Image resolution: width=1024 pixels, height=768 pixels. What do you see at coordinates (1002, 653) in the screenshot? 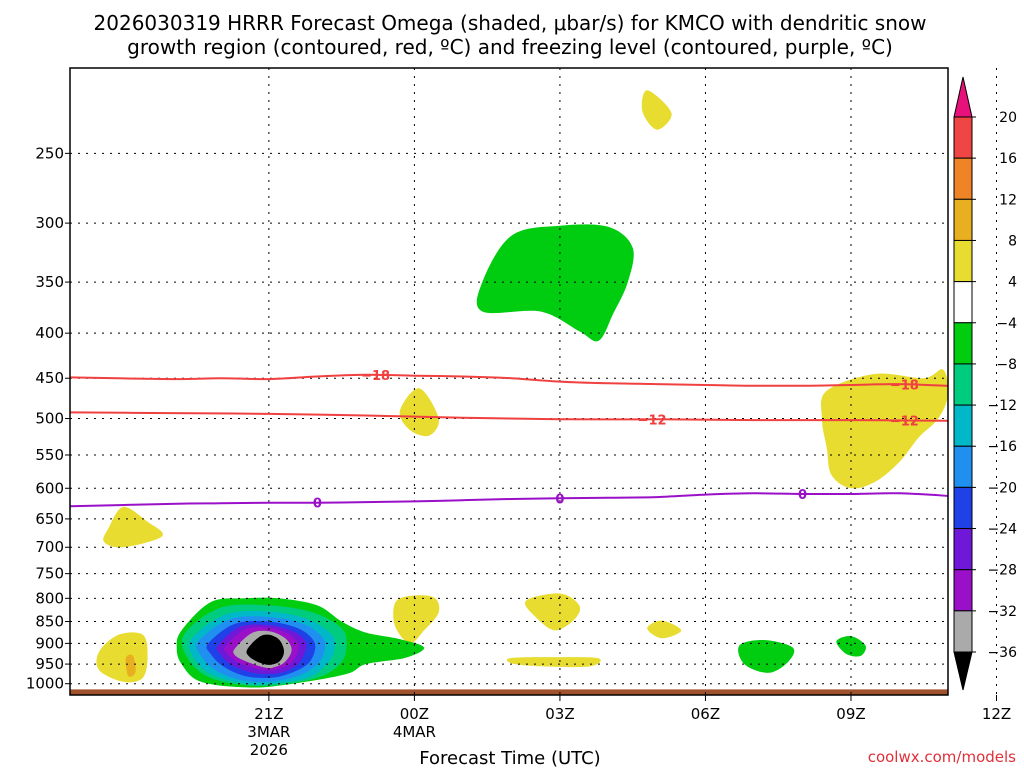
I see `colorbar-label-13: −36` at bounding box center [1002, 653].